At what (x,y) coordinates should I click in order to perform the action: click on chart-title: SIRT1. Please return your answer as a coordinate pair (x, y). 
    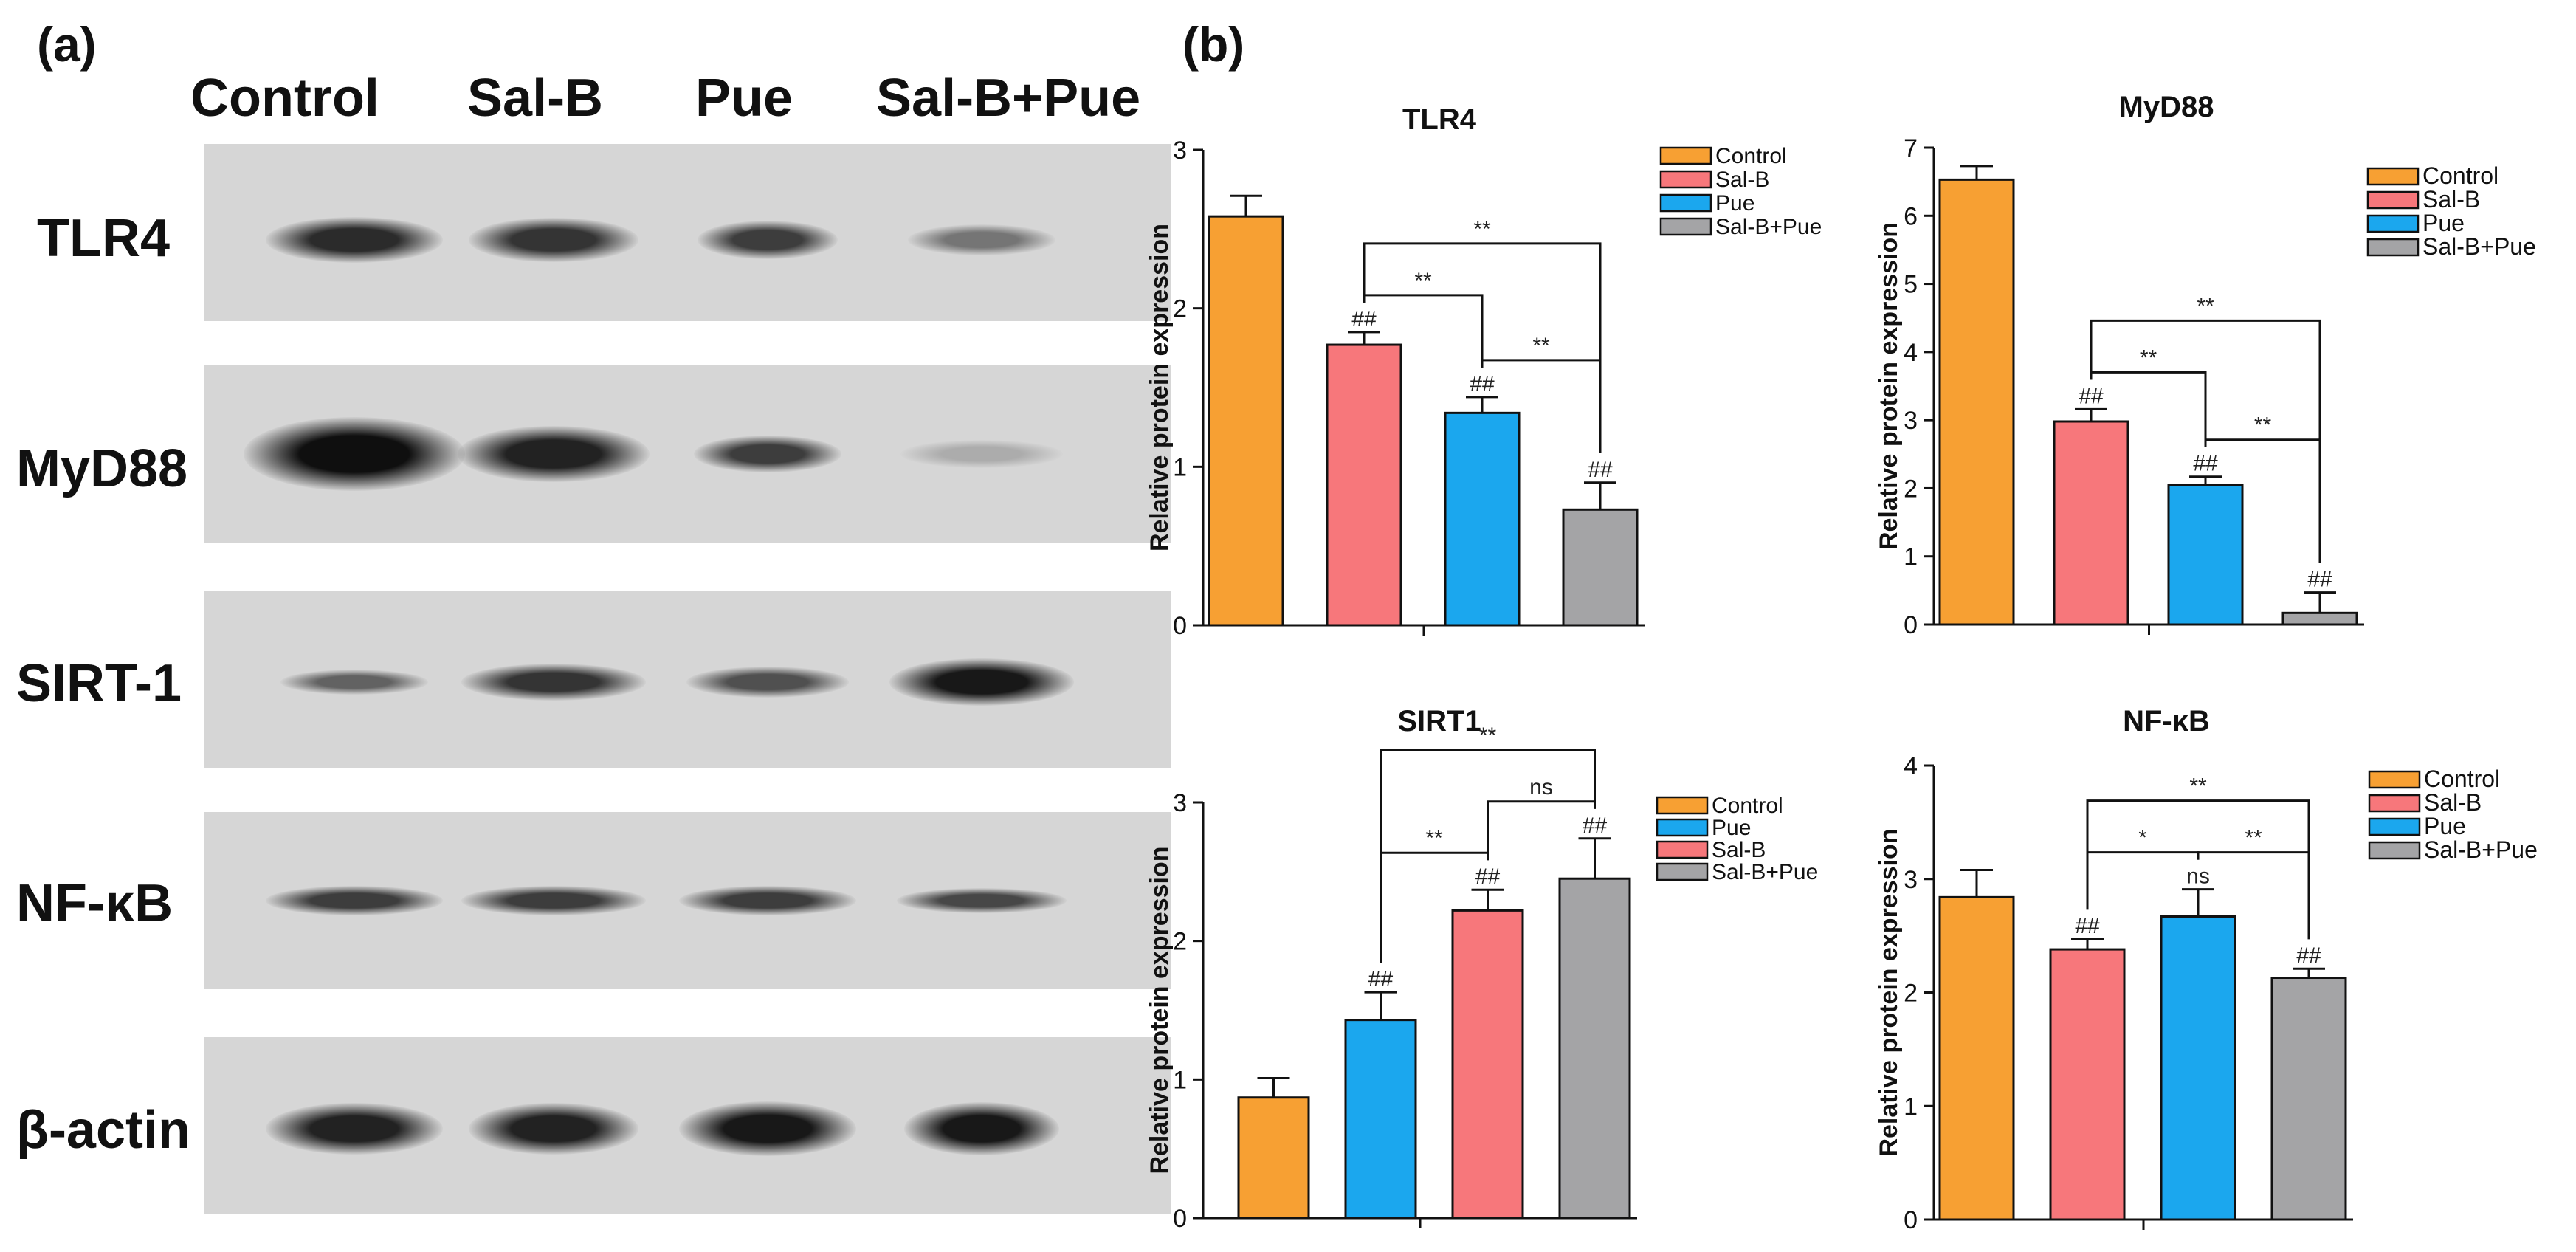
    Looking at the image, I should click on (1439, 721).